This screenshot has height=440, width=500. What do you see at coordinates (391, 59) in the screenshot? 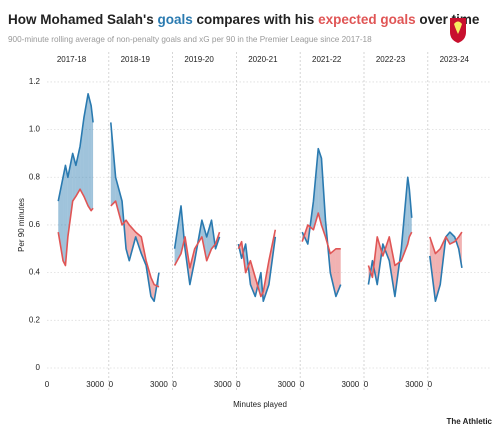
I see `panel-title: 2022-23` at bounding box center [391, 59].